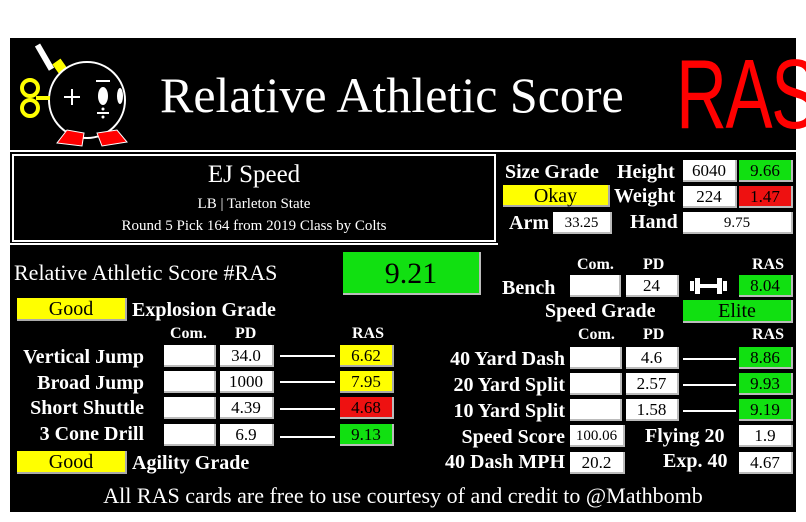 This screenshot has width=806, height=522. Describe the element at coordinates (367, 382) in the screenshot. I see `drill-ras: 7.95` at that location.